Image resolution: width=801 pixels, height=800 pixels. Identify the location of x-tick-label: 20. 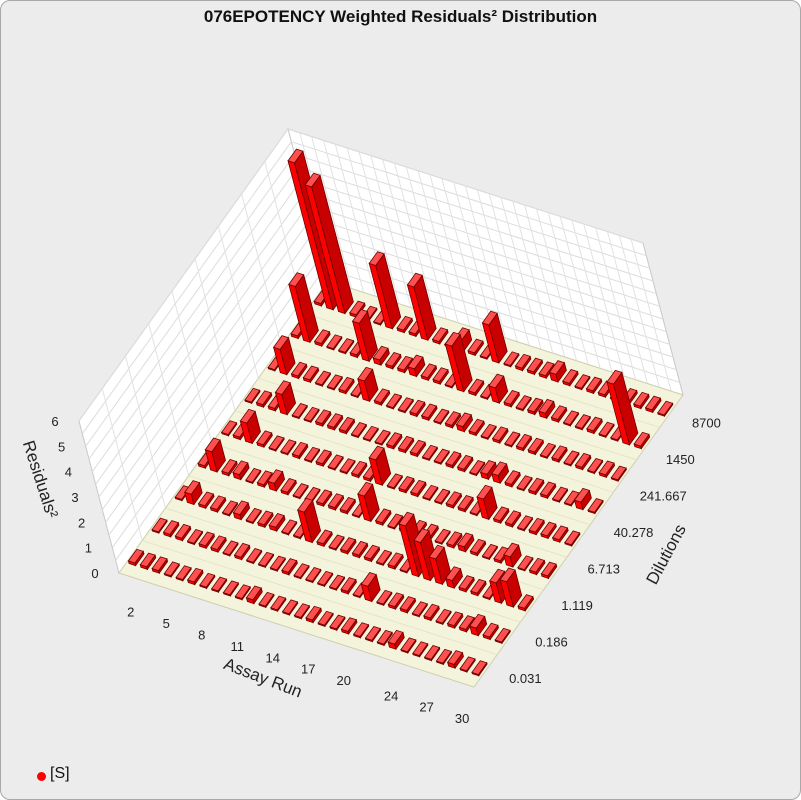
(344, 680).